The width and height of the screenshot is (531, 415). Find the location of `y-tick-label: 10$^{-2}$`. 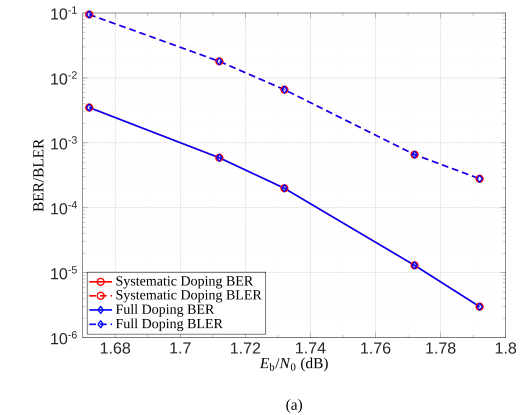

y-tick-label: 10$^{-2}$ is located at coordinates (64, 78).